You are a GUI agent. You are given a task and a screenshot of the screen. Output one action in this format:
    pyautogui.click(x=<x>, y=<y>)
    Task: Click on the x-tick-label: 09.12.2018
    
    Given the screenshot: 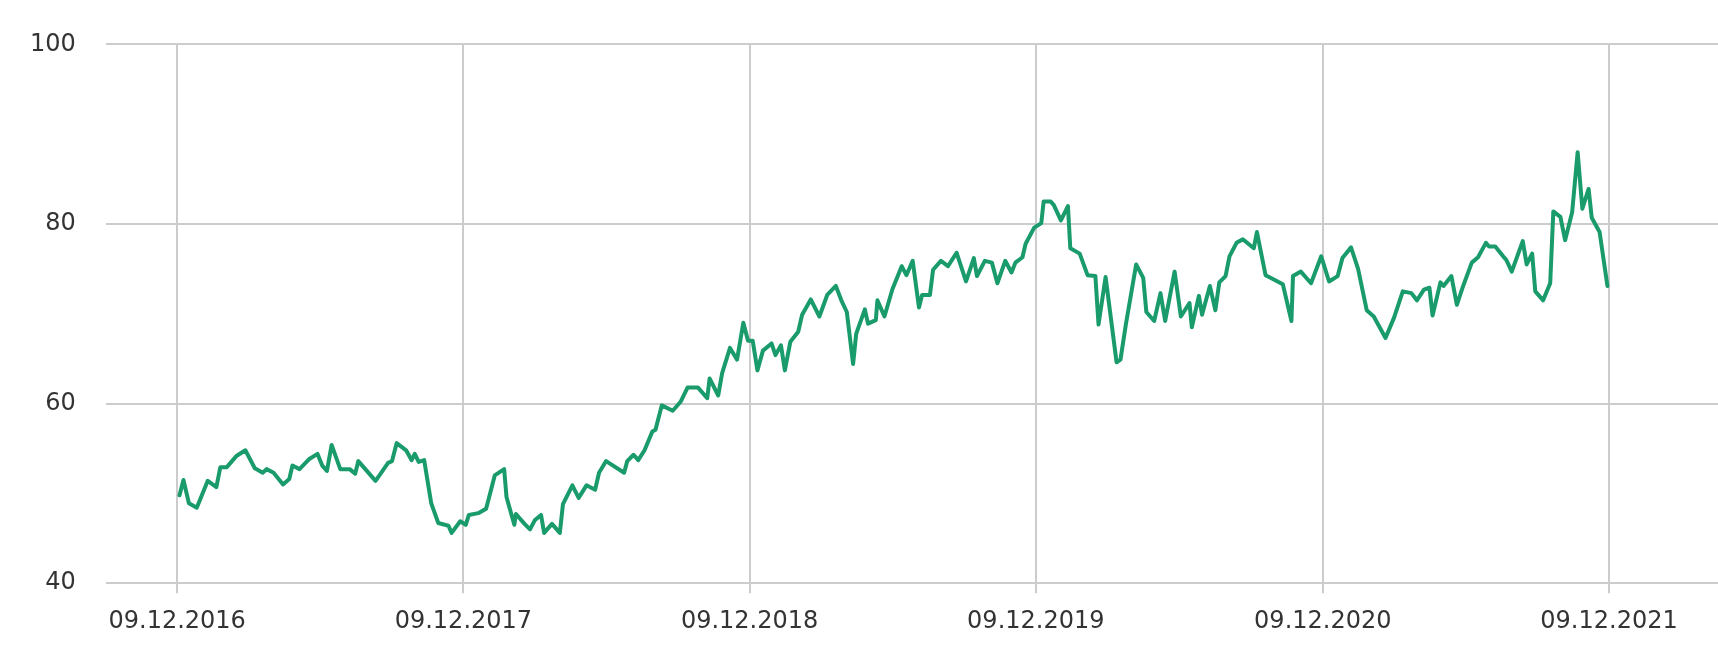 What is the action you would take?
    pyautogui.click(x=749, y=619)
    